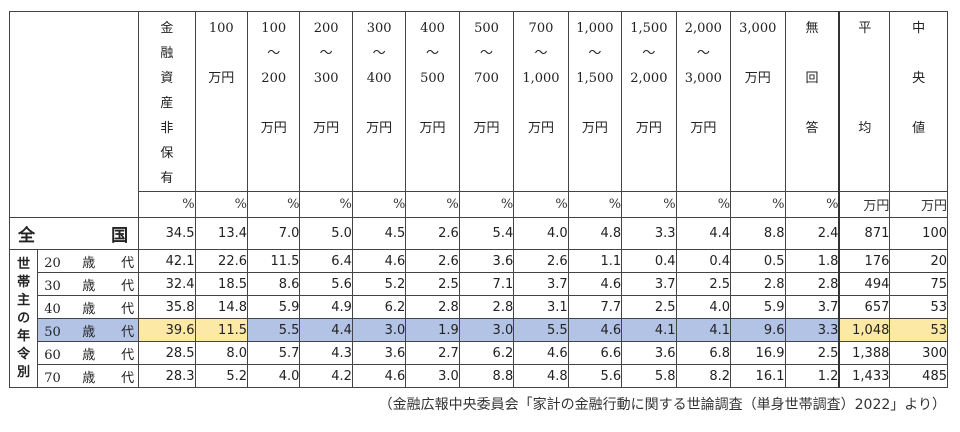 The width and height of the screenshot is (960, 432). What do you see at coordinates (595, 261) in the screenshot?
I see `table-cell: 1.1` at bounding box center [595, 261].